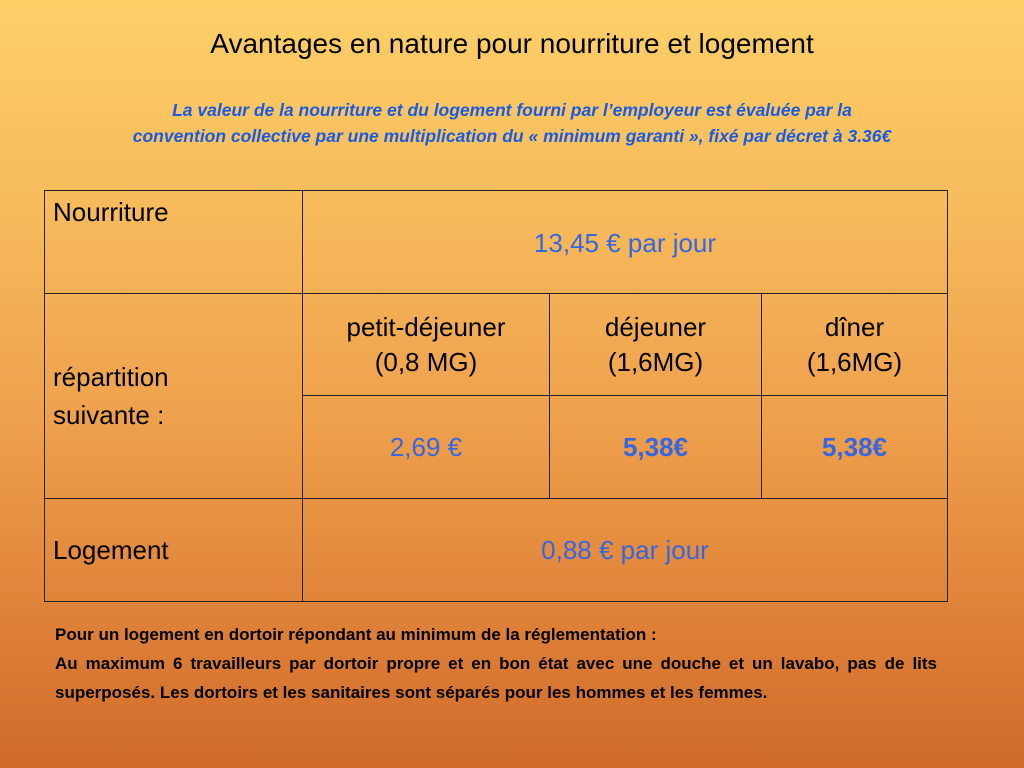  What do you see at coordinates (173, 550) in the screenshot?
I see `lodging-label: Logement` at bounding box center [173, 550].